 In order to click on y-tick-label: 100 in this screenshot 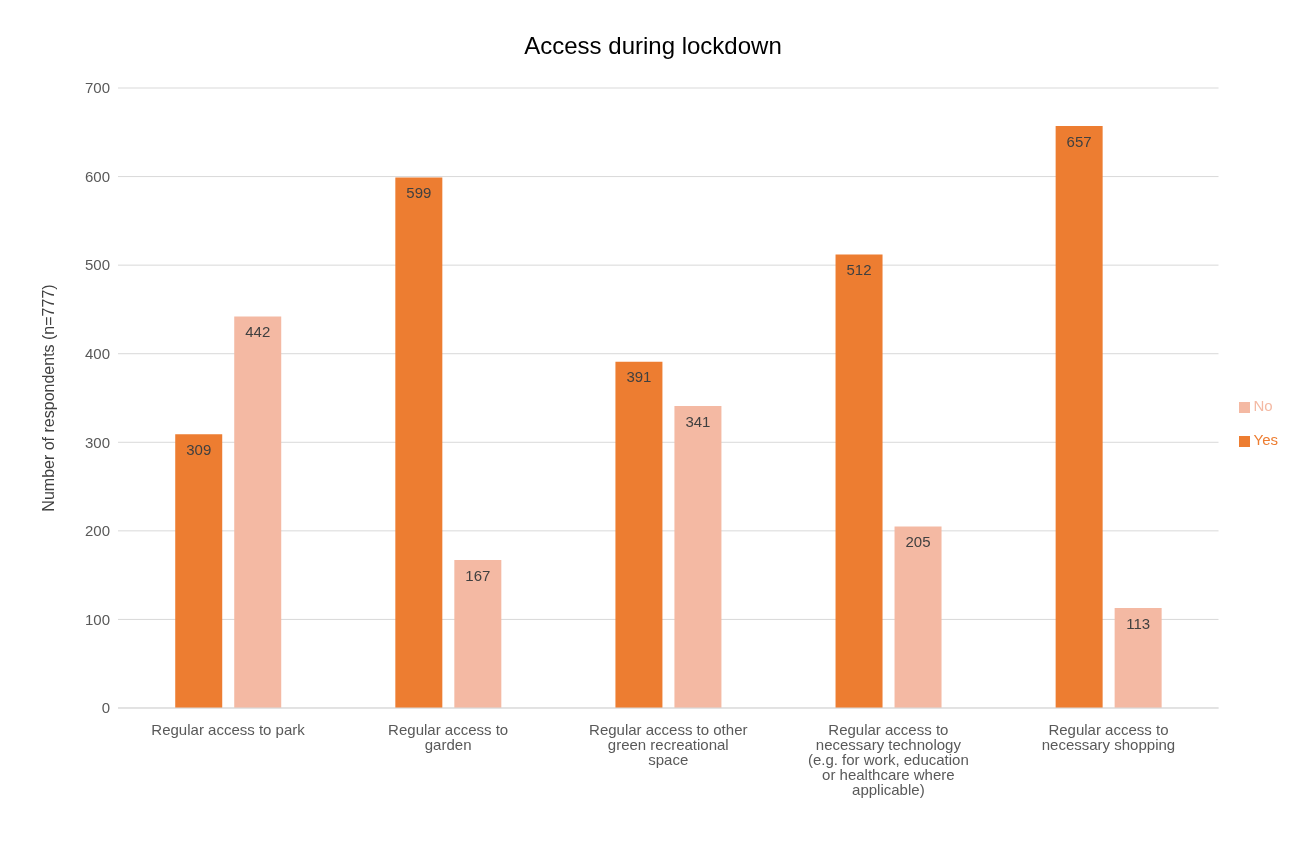, I will do `click(97, 619)`.